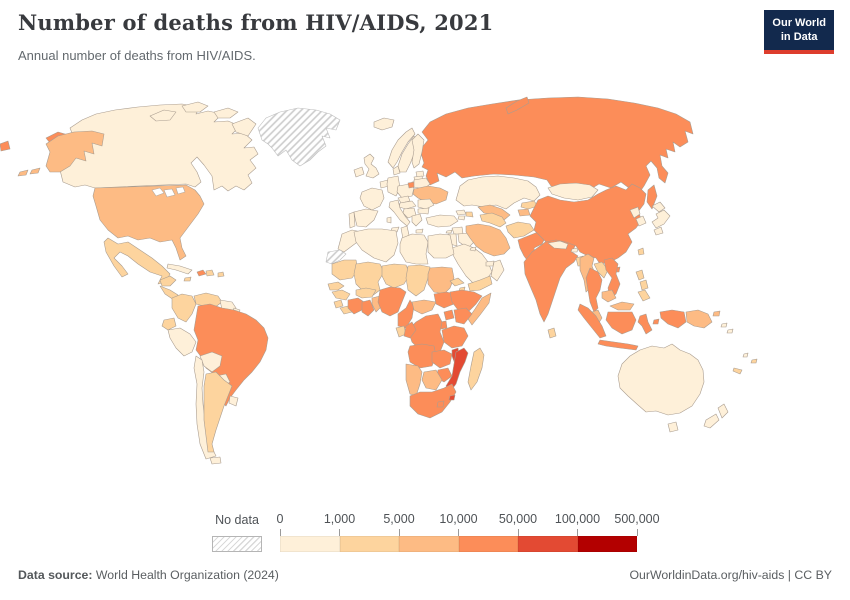 This screenshot has height=600, width=850. What do you see at coordinates (594, 290) in the screenshot?
I see `country-thailand` at bounding box center [594, 290].